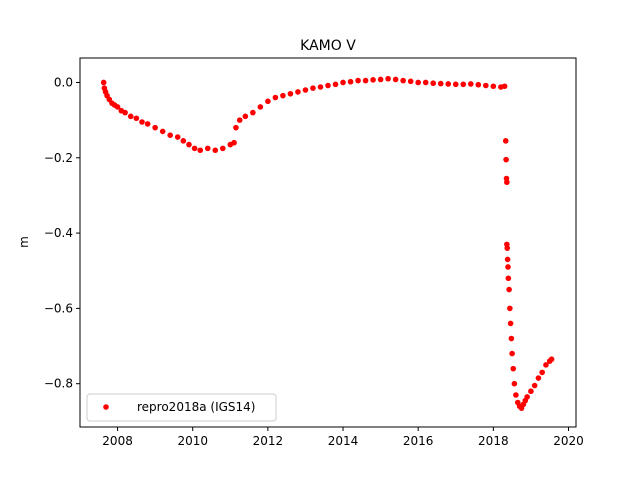 The image size is (640, 485). I want to click on chart-title: KAMO V, so click(328, 46).